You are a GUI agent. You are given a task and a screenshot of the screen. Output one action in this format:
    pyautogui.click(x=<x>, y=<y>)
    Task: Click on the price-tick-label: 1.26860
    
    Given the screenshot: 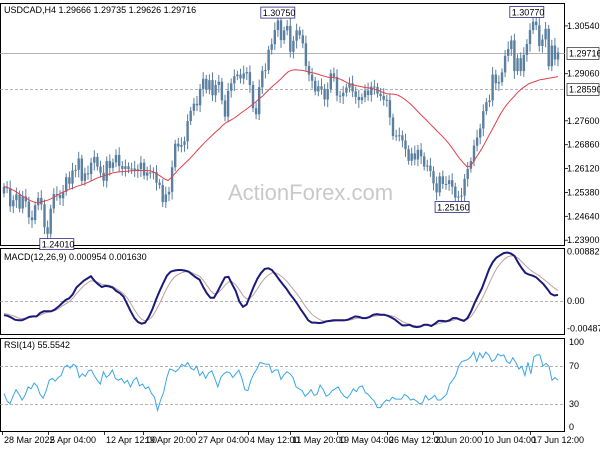 What is the action you would take?
    pyautogui.click(x=583, y=145)
    